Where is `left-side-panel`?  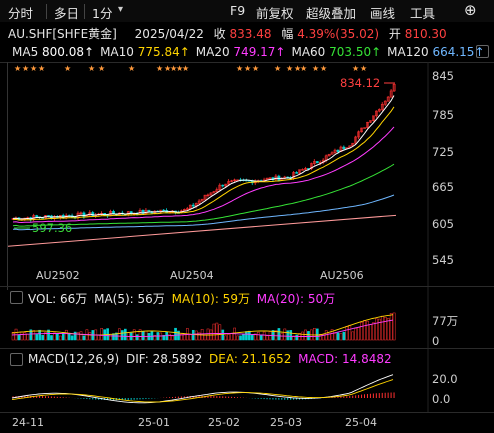
left-side-panel is located at coordinates (4, 176).